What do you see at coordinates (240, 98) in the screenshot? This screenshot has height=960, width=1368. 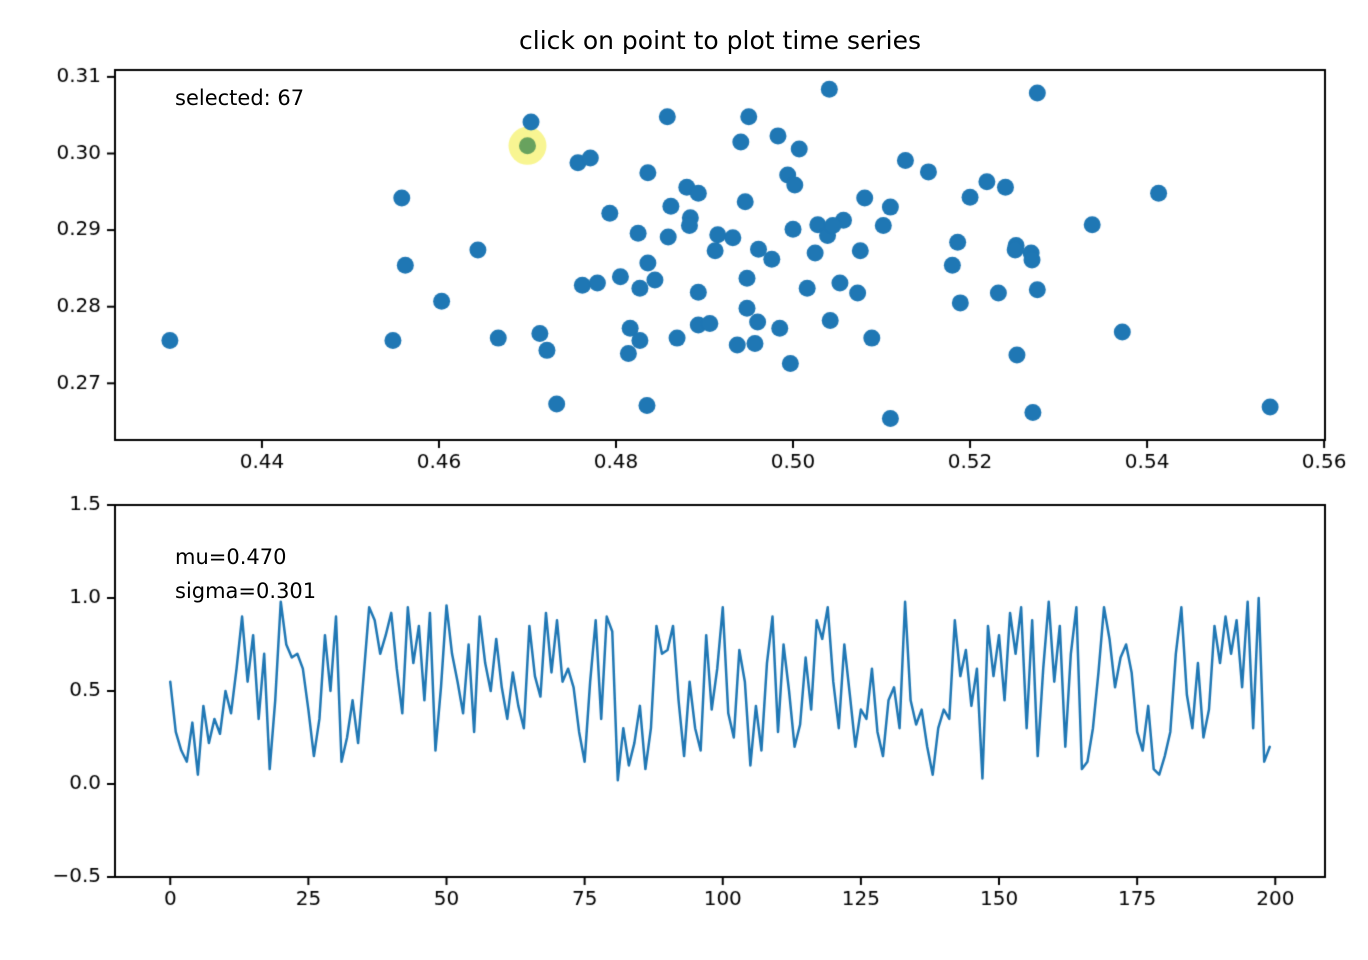 I see `selected-point-annotation: selected: 67` at bounding box center [240, 98].